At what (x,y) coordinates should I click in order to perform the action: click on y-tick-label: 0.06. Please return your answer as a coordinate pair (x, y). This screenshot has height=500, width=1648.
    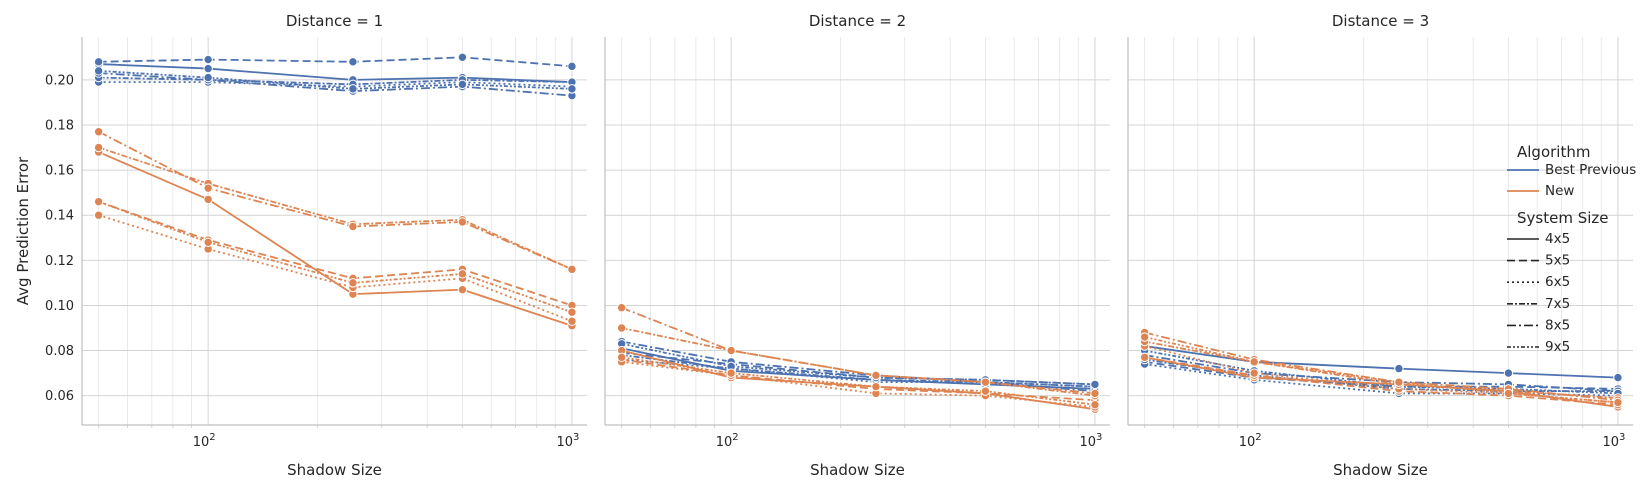
    Looking at the image, I should click on (59, 396).